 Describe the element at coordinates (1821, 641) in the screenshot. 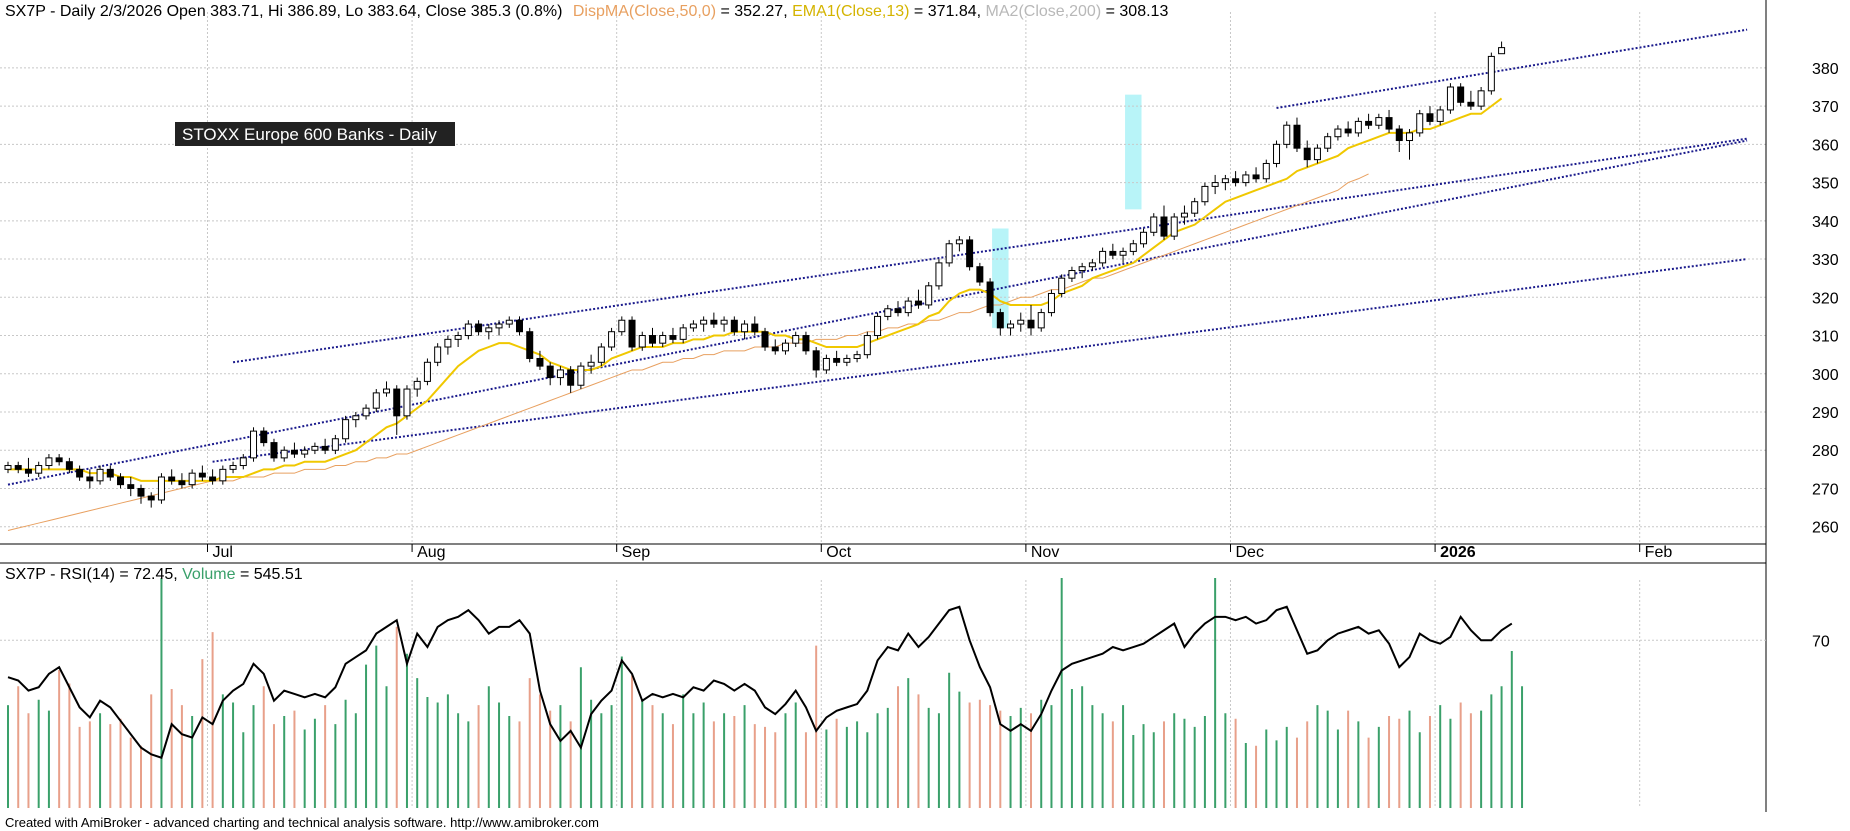

I see `rsi-tick-label: 70` at that location.